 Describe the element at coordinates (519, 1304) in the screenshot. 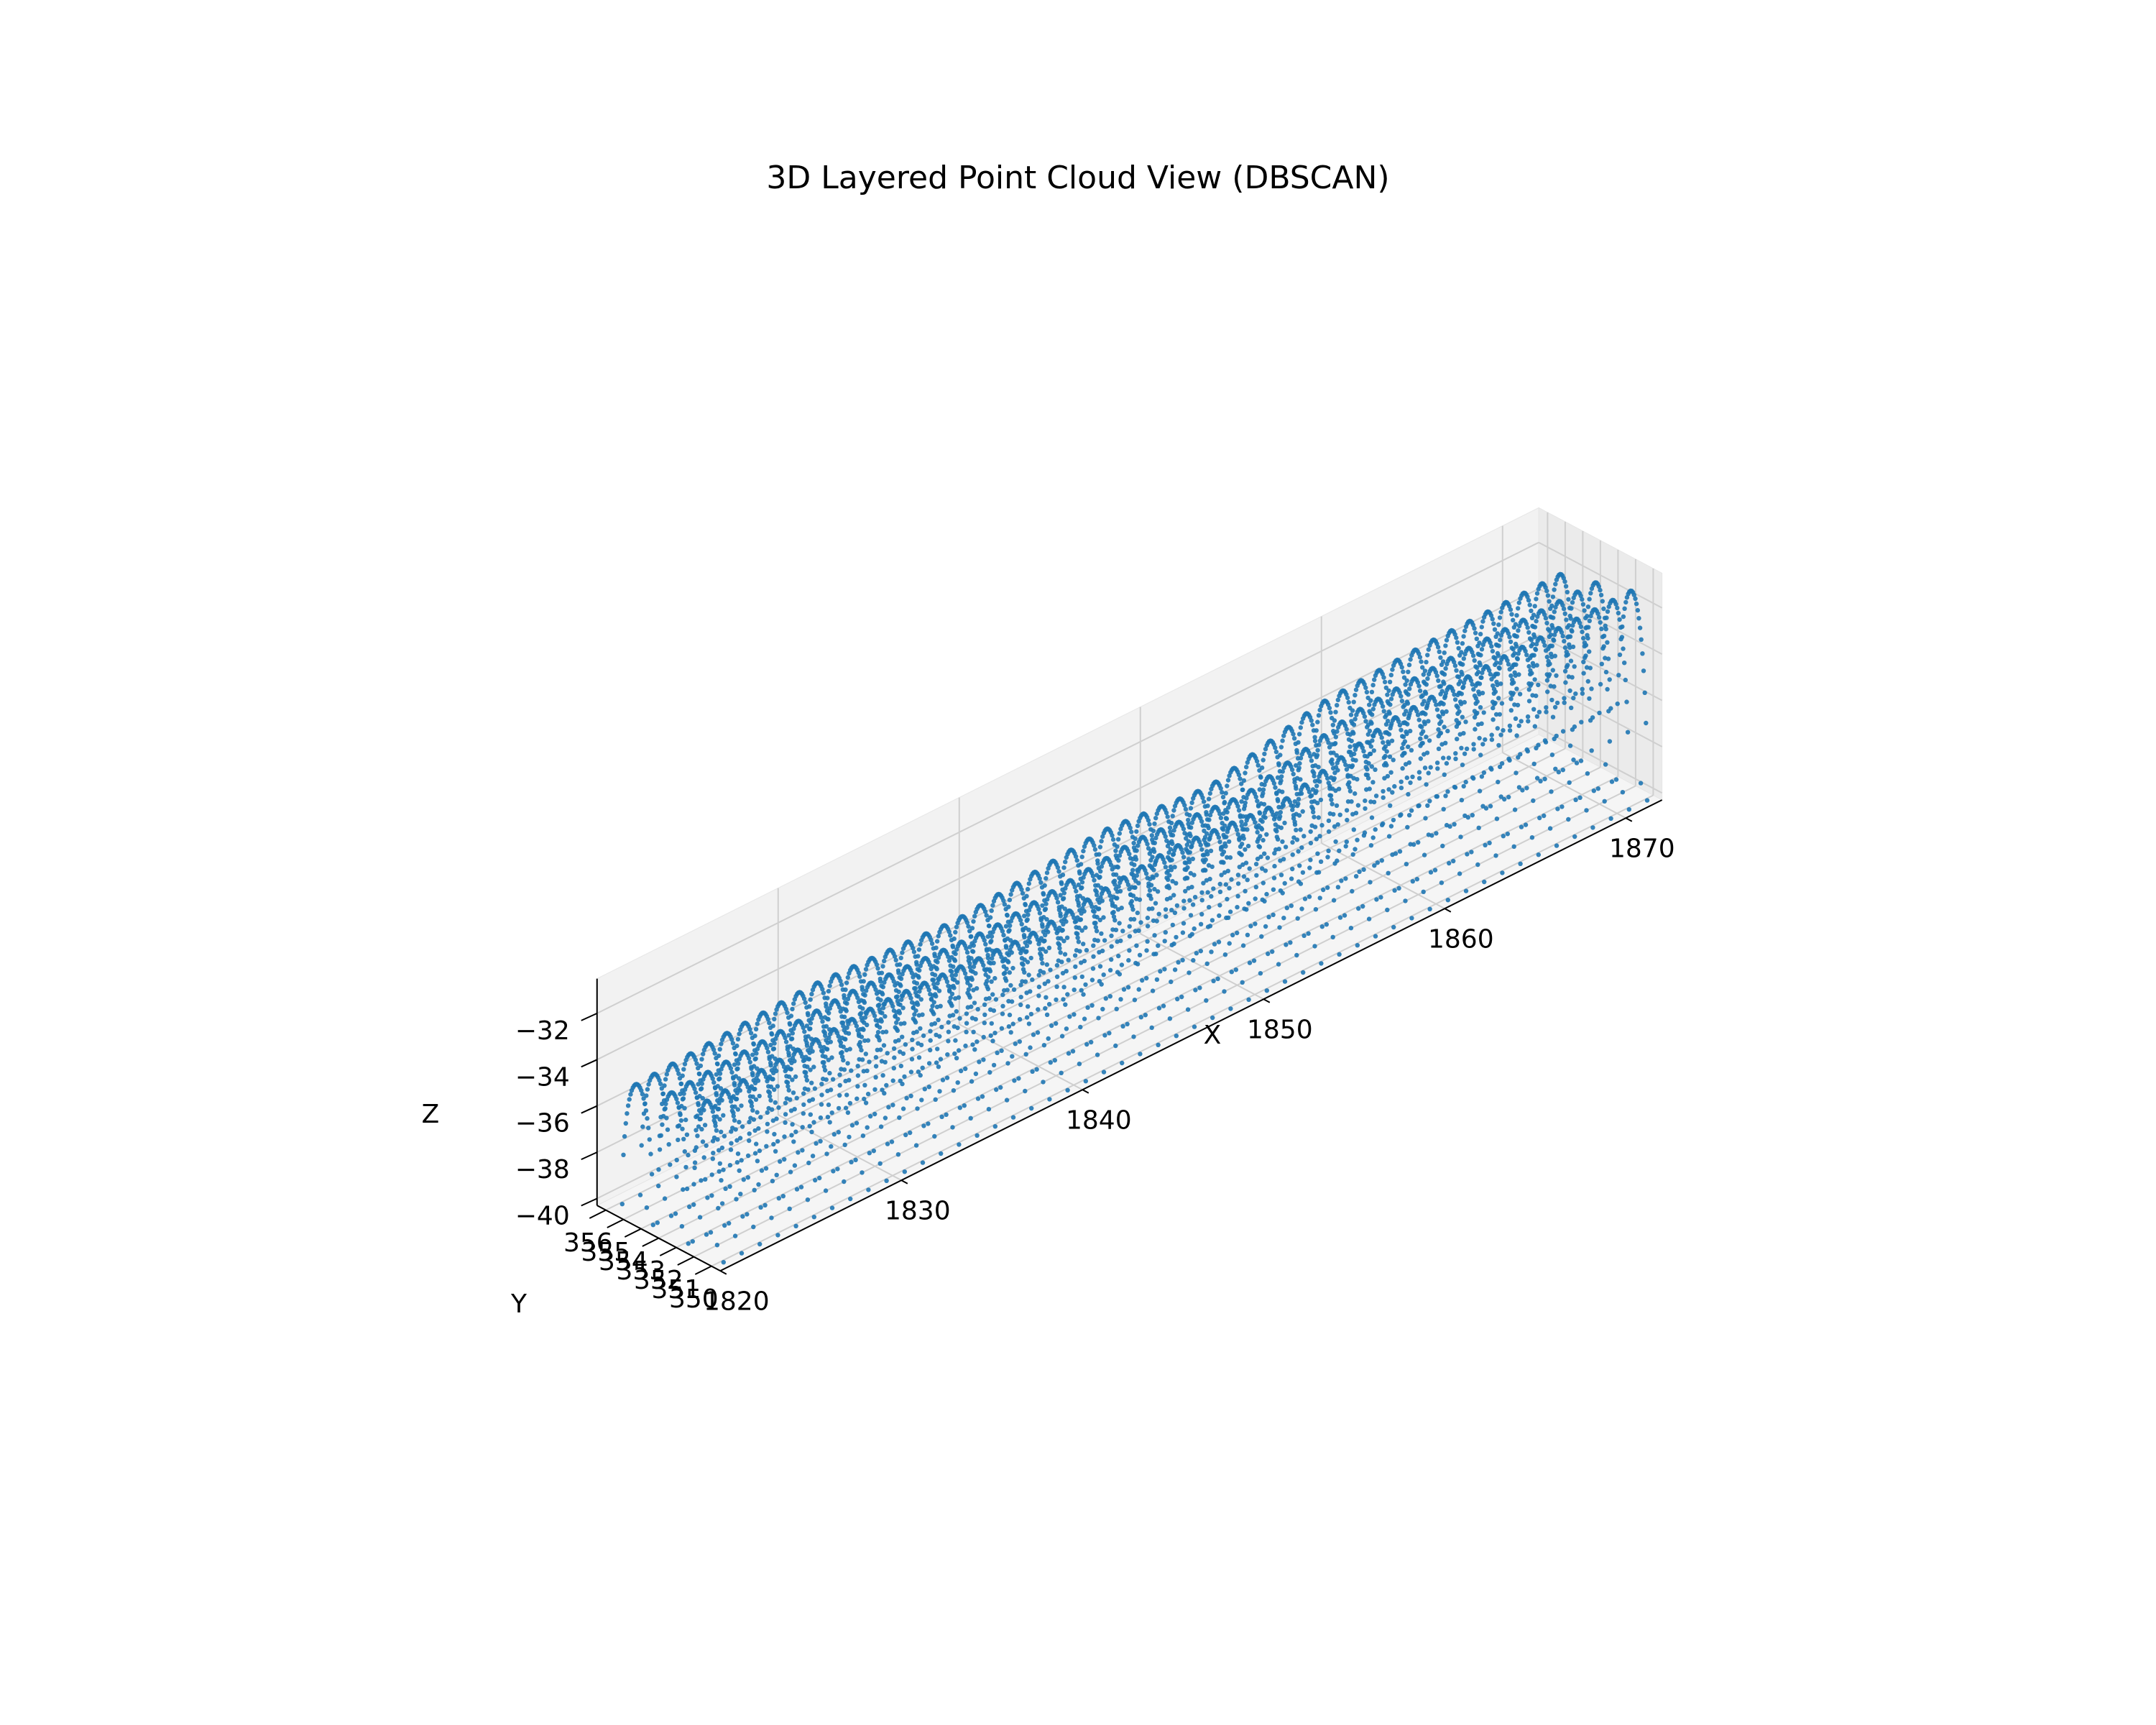

I see `y-axis-label: Y` at that location.